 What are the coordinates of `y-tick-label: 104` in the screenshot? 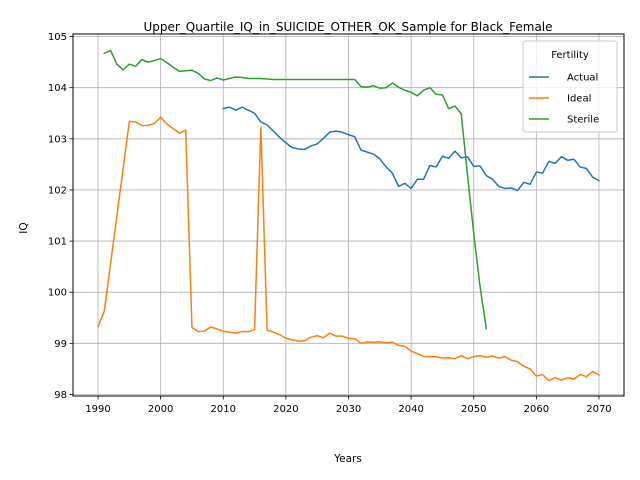 It's located at (57, 88).